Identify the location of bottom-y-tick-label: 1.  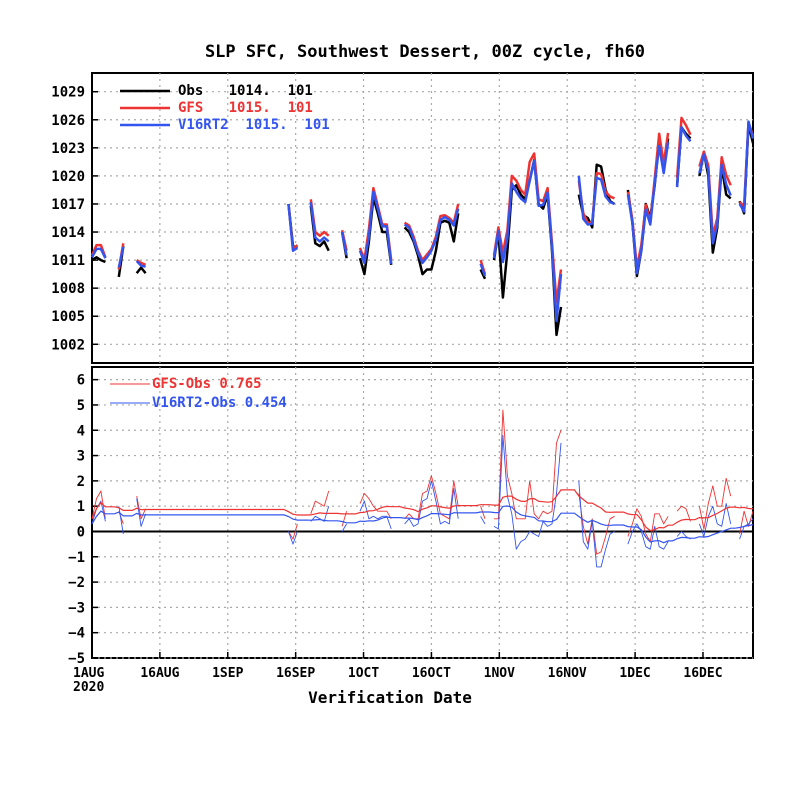
(81, 507).